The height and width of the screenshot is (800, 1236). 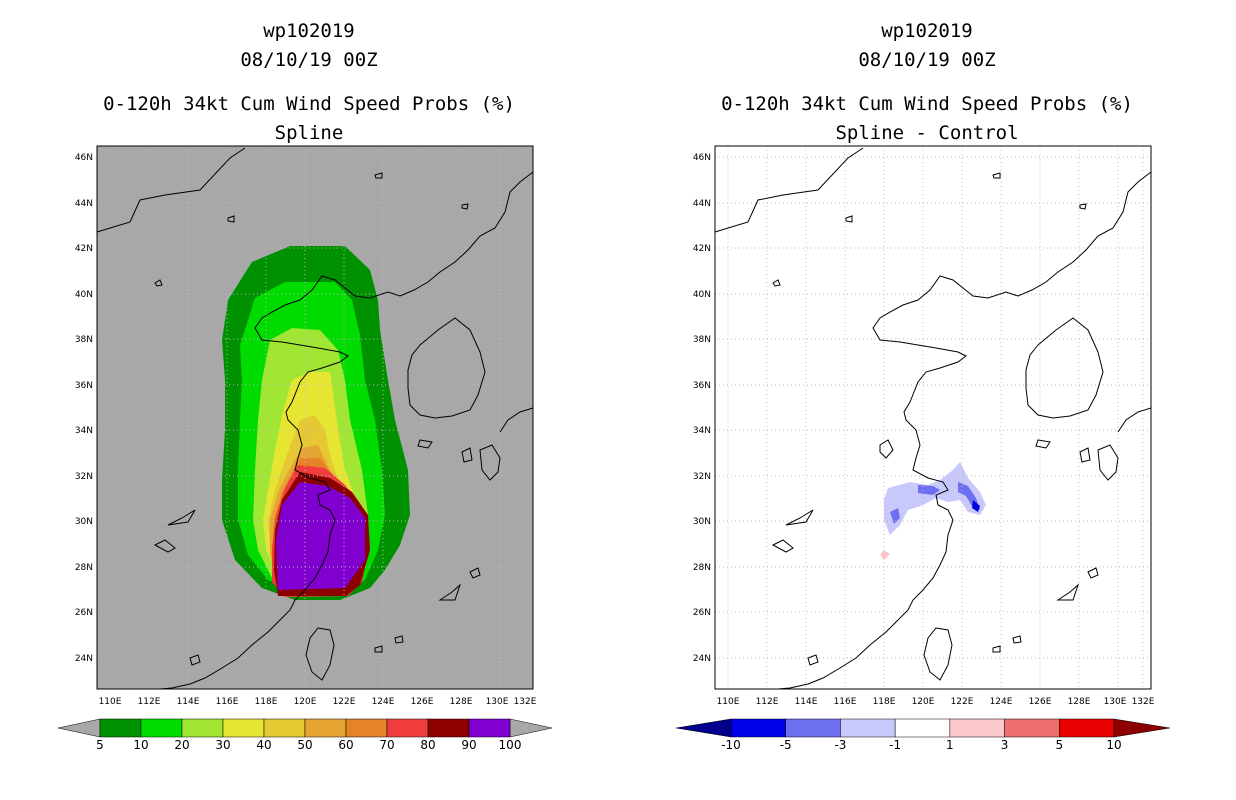 I want to click on diff-plus1-region, so click(x=885, y=555).